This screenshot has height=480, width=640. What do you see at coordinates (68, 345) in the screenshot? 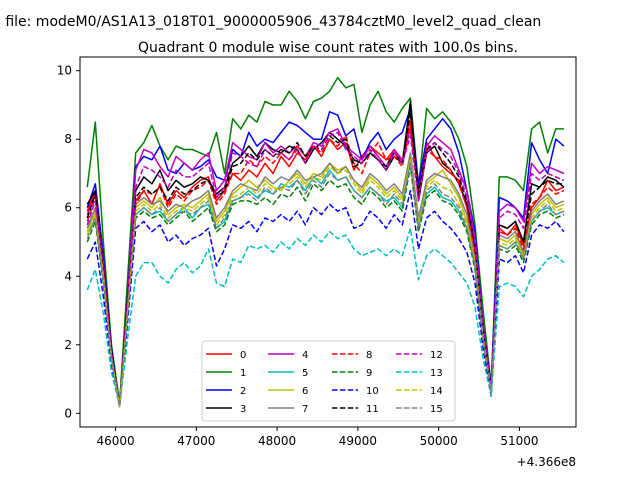
I see `y-tick-label: 2` at bounding box center [68, 345].